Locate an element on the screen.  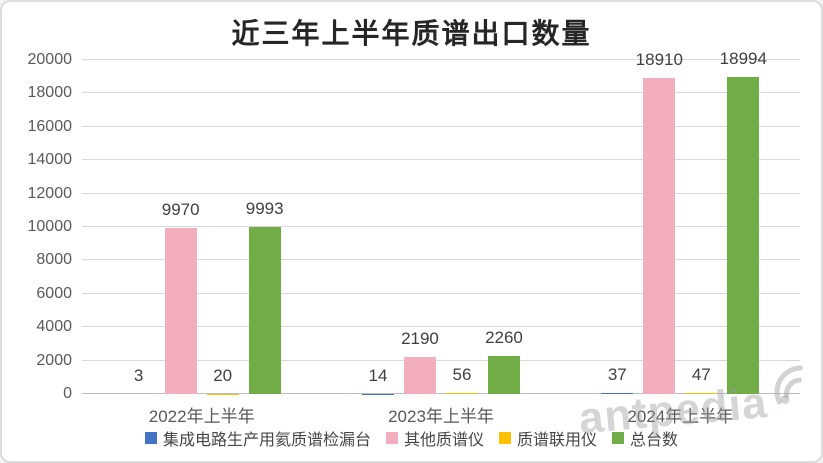
data-label: 2190 is located at coordinates (420, 339).